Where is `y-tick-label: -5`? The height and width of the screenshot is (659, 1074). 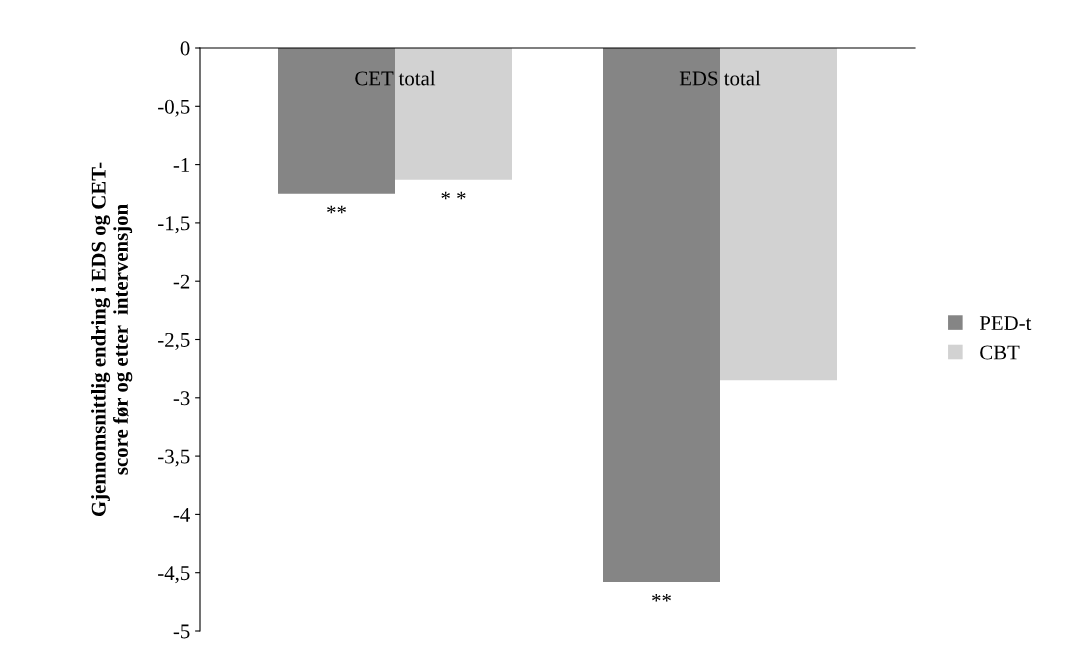 y-tick-label: -5 is located at coordinates (181, 631).